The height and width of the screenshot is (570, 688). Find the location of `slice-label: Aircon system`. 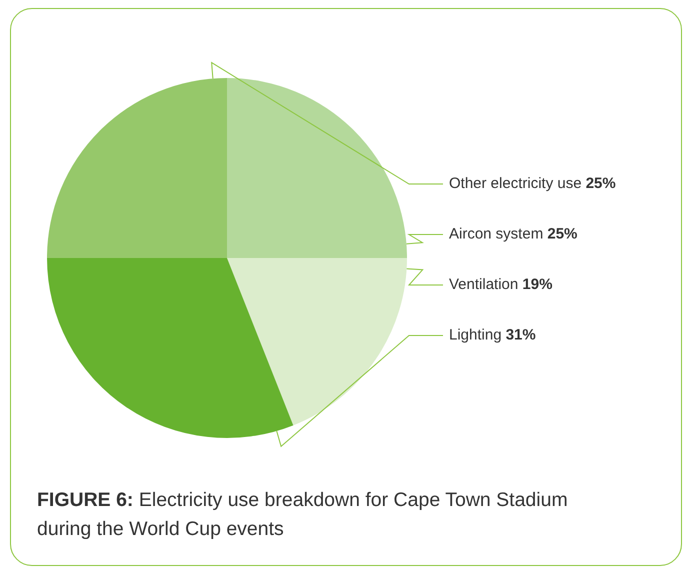

slice-label: Aircon system is located at coordinates (498, 234).